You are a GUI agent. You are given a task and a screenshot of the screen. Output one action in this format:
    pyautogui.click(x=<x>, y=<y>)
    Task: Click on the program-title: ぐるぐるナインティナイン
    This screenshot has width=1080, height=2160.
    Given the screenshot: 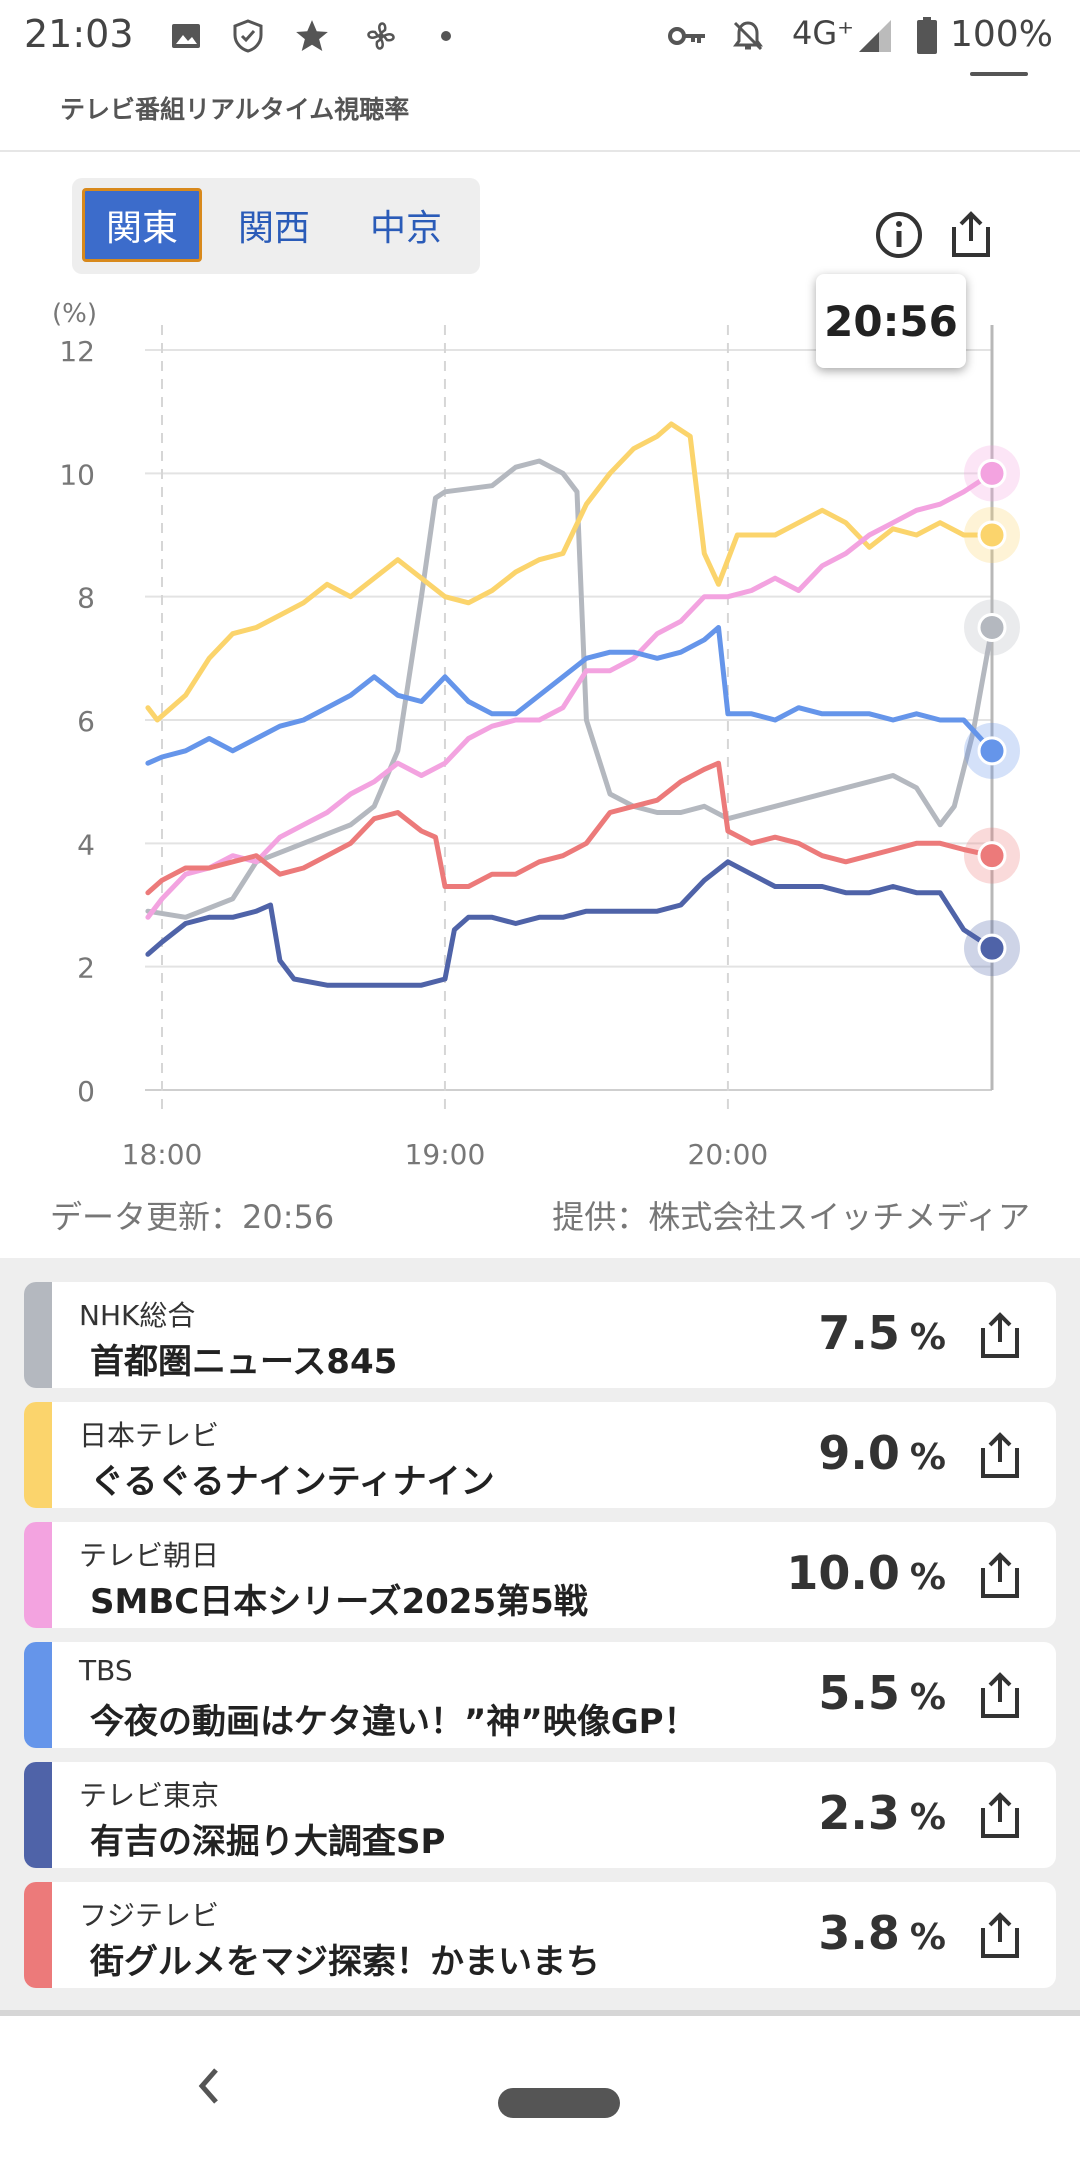 What is the action you would take?
    pyautogui.click(x=292, y=1482)
    